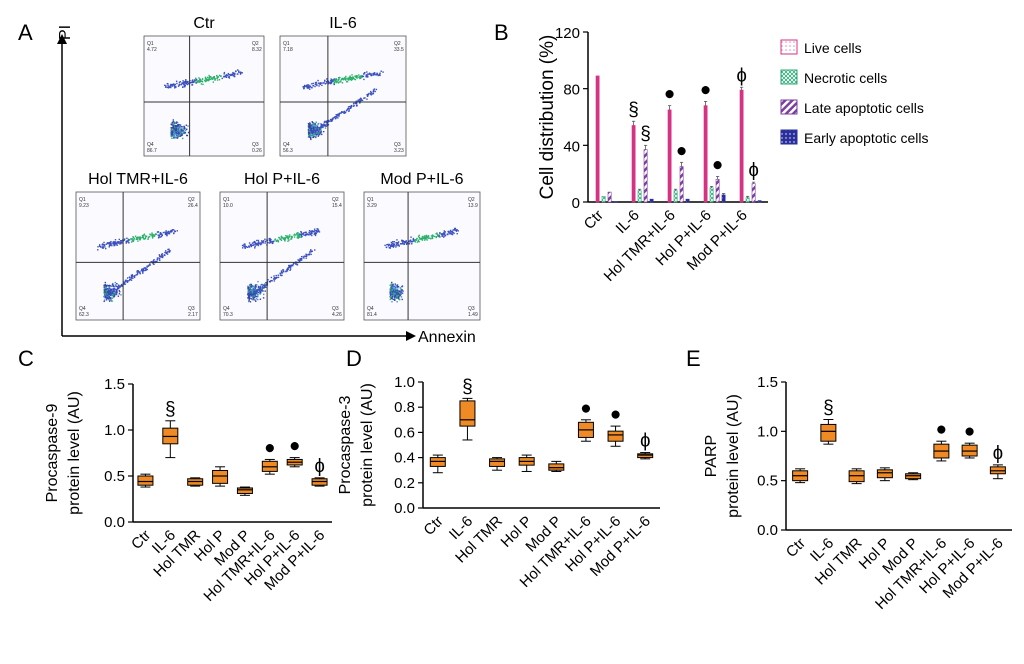 The height and width of the screenshot is (664, 1024). What do you see at coordinates (286, 145) in the screenshot?
I see `quadrant-label: Q4` at bounding box center [286, 145].